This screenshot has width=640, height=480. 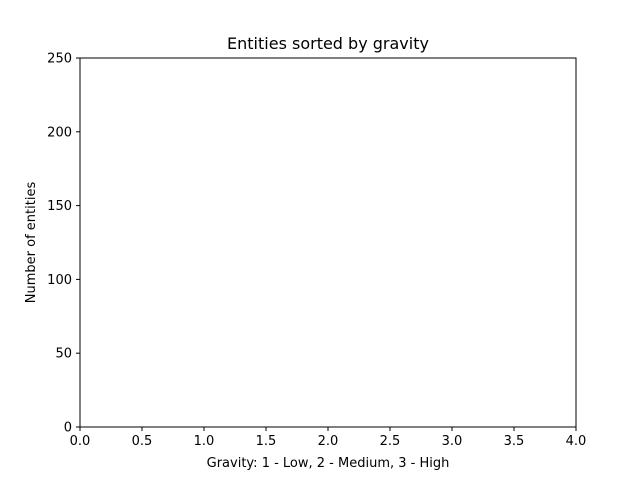 What do you see at coordinates (328, 463) in the screenshot?
I see `x-axis-label: Gravity: 1 - Low, 2 - Medium, 3 - High` at bounding box center [328, 463].